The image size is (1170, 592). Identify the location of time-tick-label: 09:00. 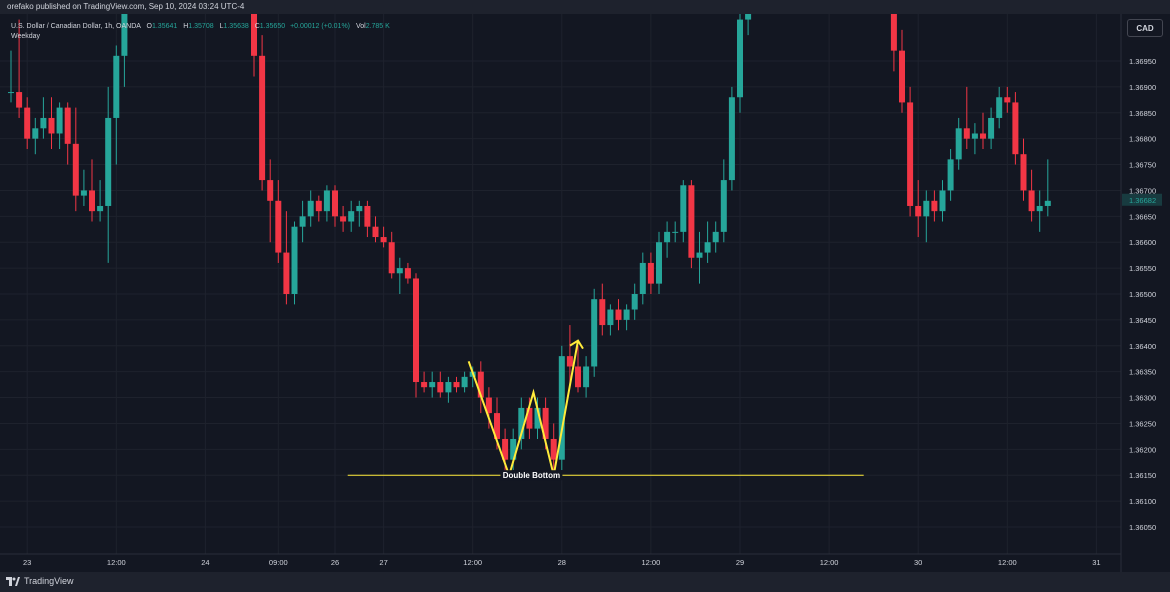
(278, 562).